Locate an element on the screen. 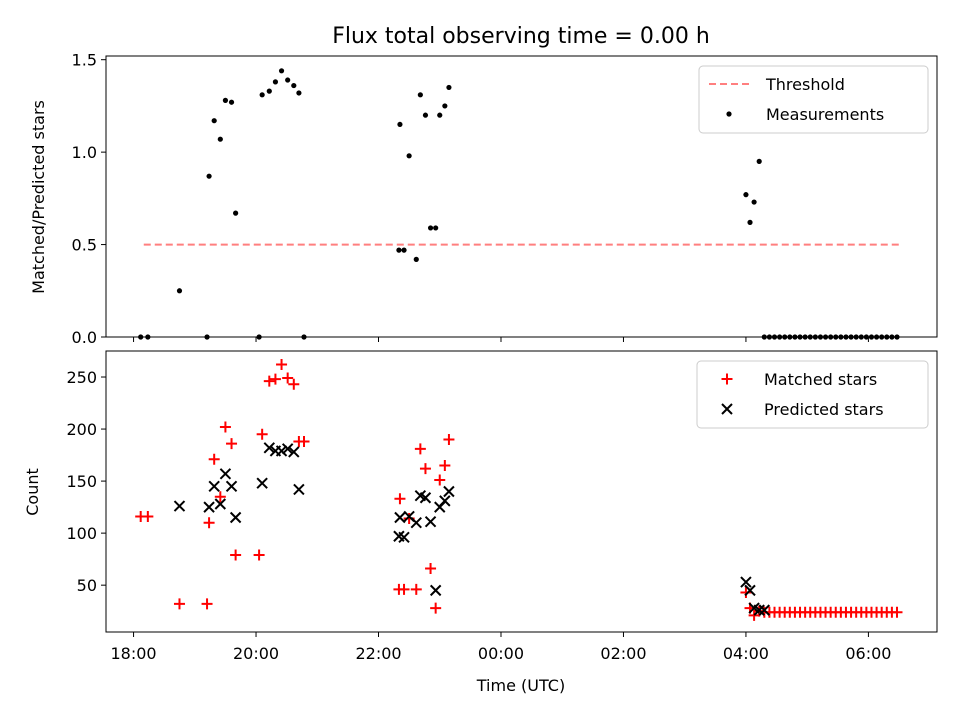 Image resolution: width=960 pixels, height=720 pixels. chart-title: Flux total observing time = 0.00 h is located at coordinates (521, 36).